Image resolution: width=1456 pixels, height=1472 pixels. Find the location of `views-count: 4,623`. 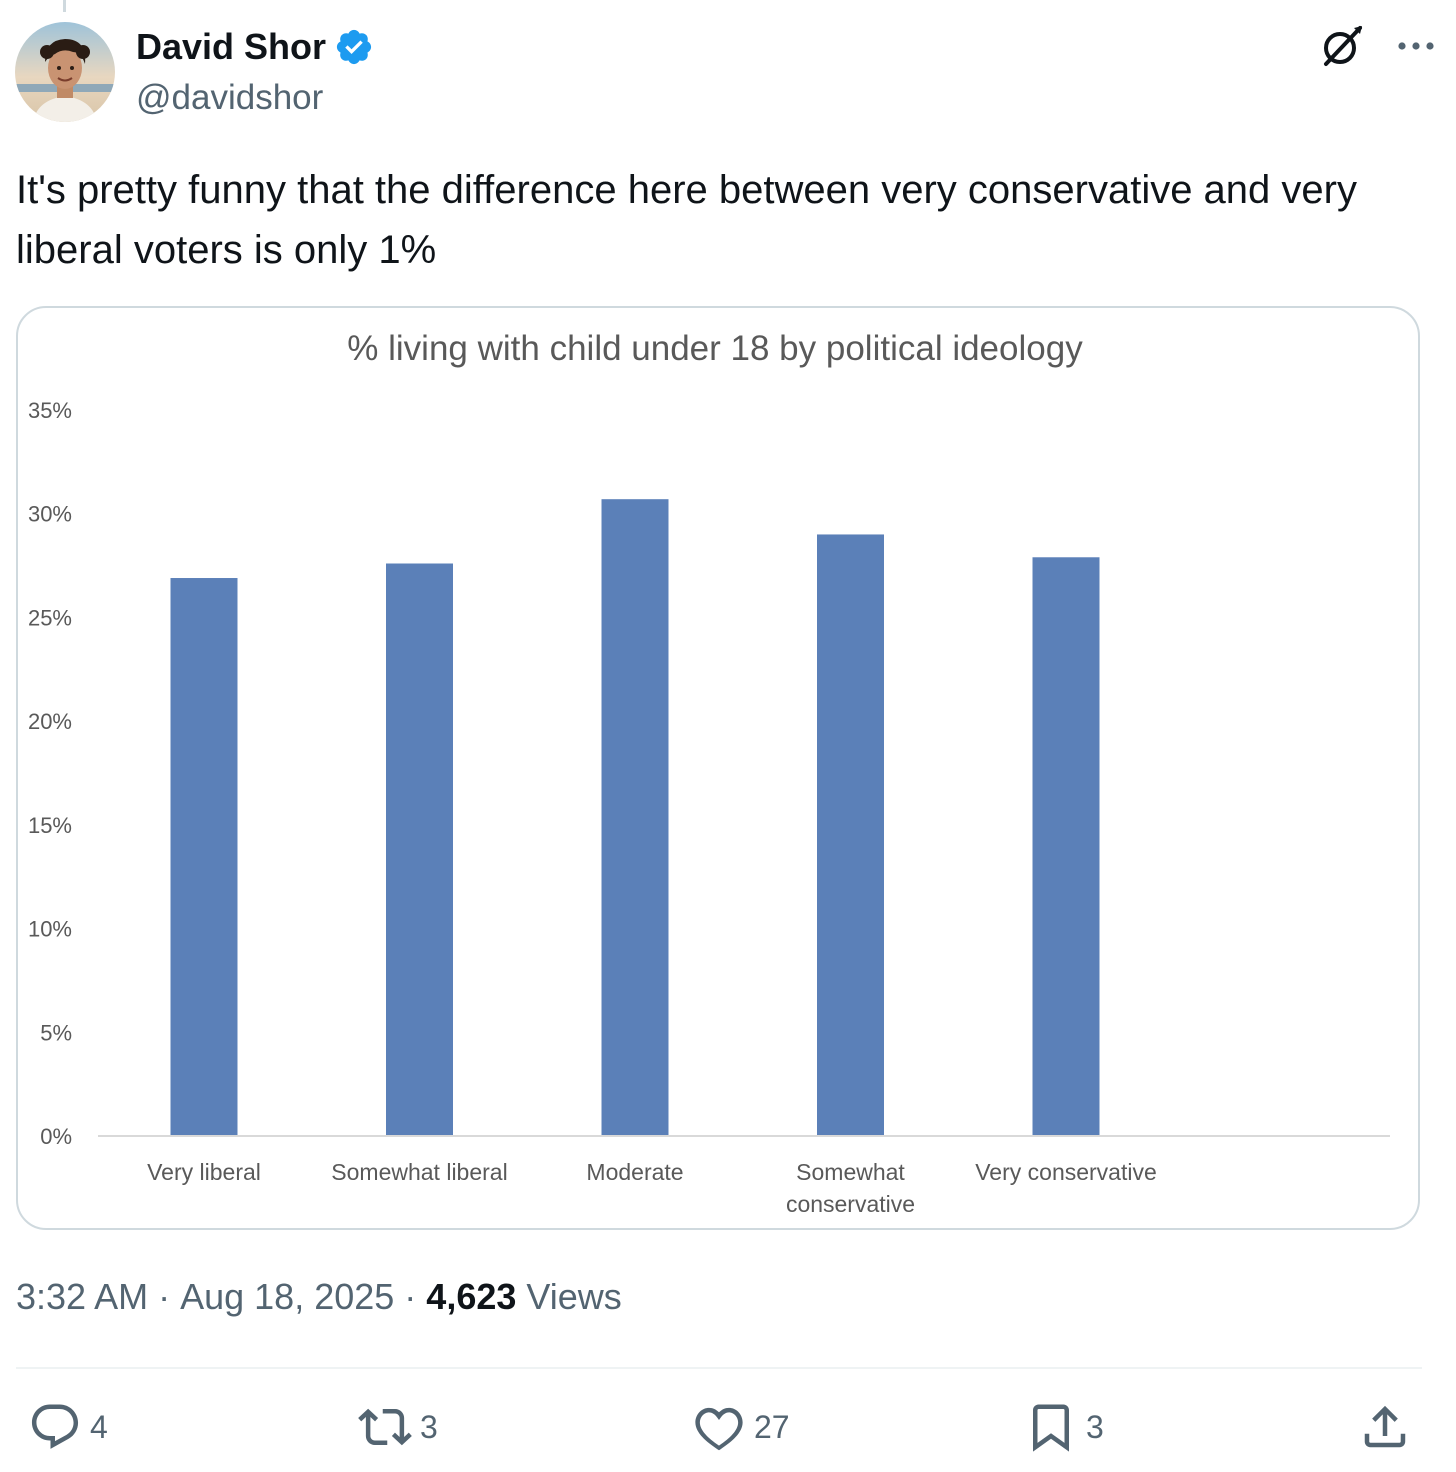

views-count: 4,623 is located at coordinates (471, 1296).